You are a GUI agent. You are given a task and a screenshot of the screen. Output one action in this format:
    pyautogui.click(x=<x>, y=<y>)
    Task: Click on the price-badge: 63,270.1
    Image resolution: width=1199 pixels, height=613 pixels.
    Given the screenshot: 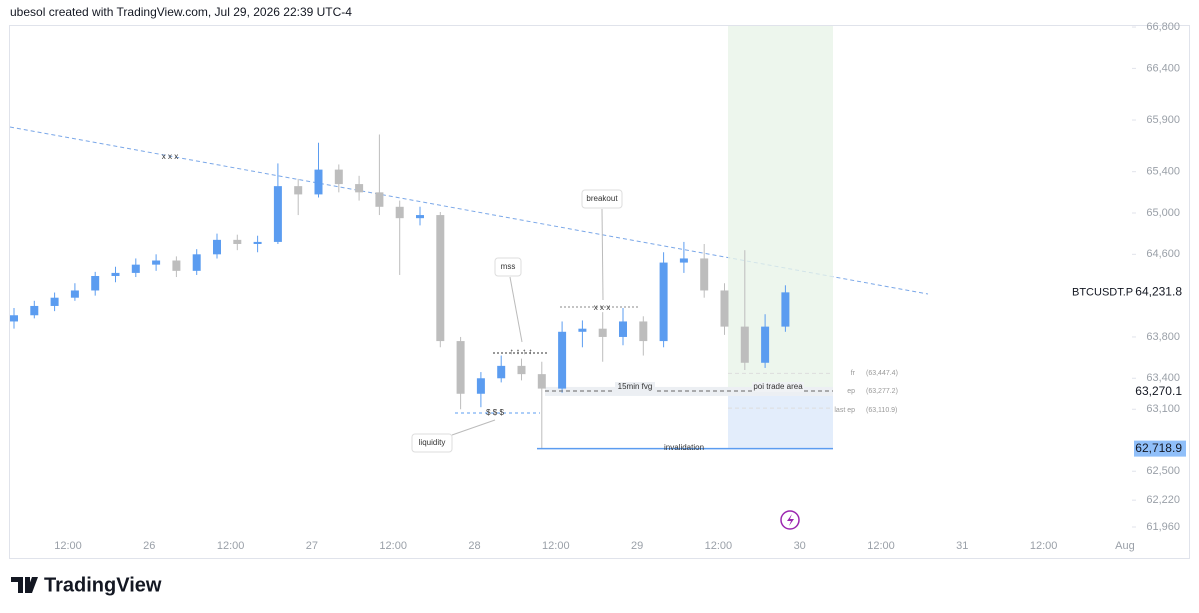 What is the action you would take?
    pyautogui.click(x=1158, y=391)
    